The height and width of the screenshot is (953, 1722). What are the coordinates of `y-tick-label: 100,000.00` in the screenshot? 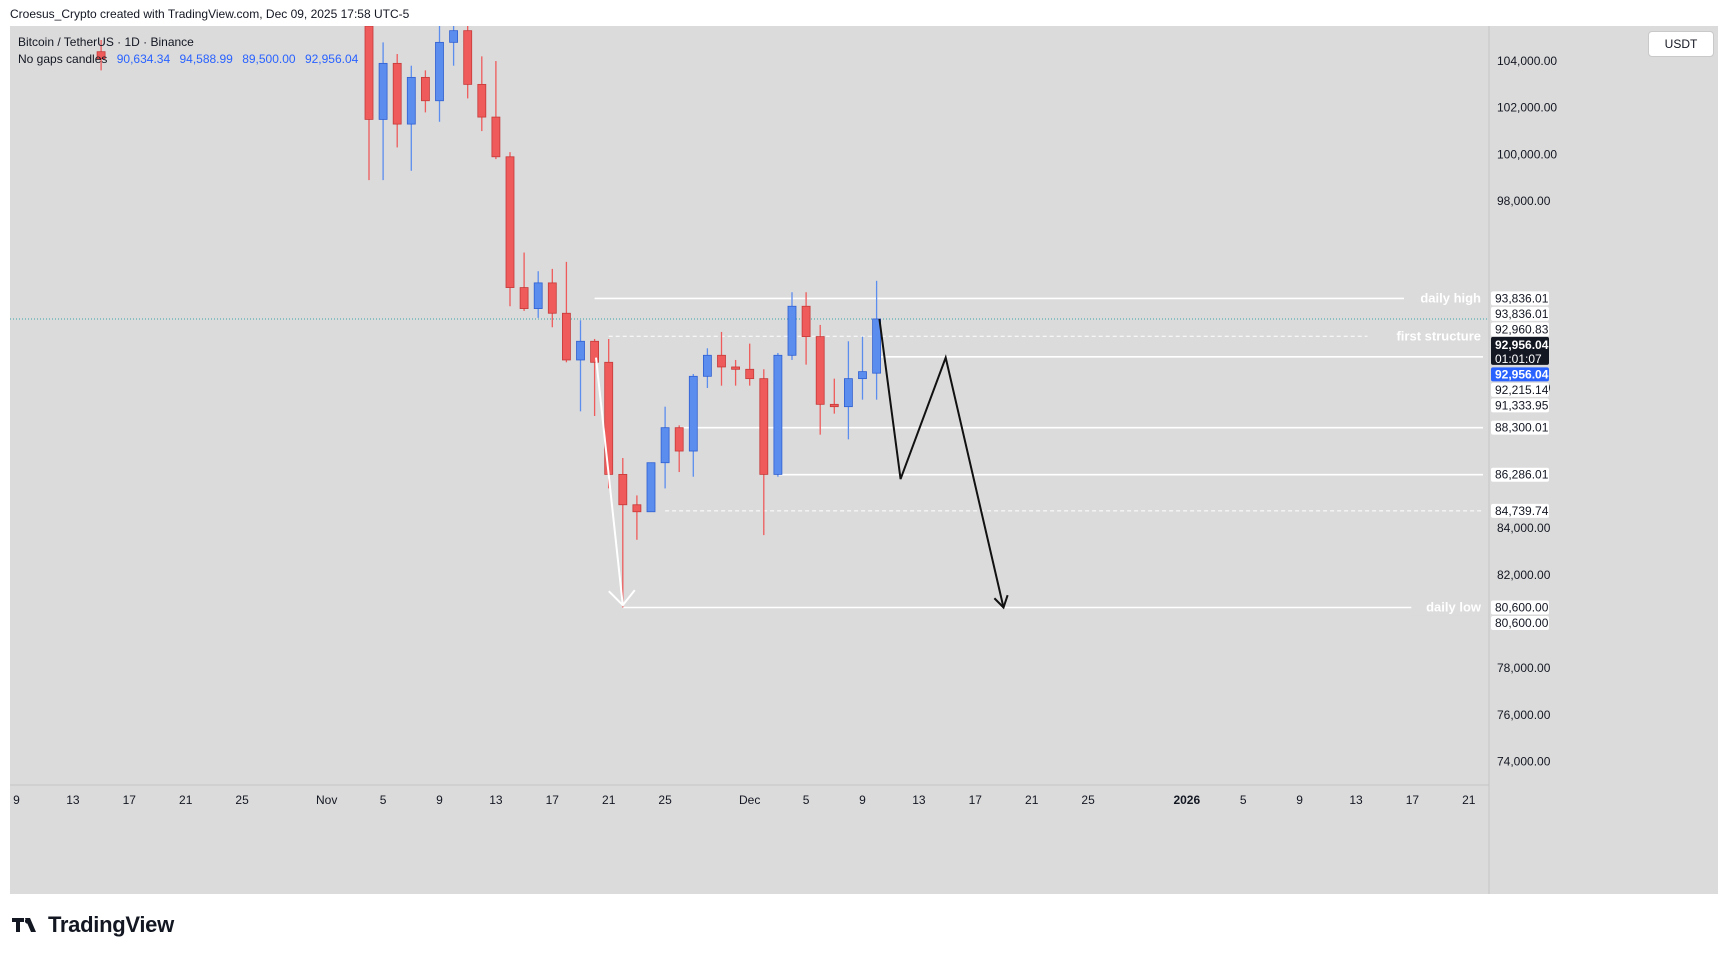 It's located at (1527, 154).